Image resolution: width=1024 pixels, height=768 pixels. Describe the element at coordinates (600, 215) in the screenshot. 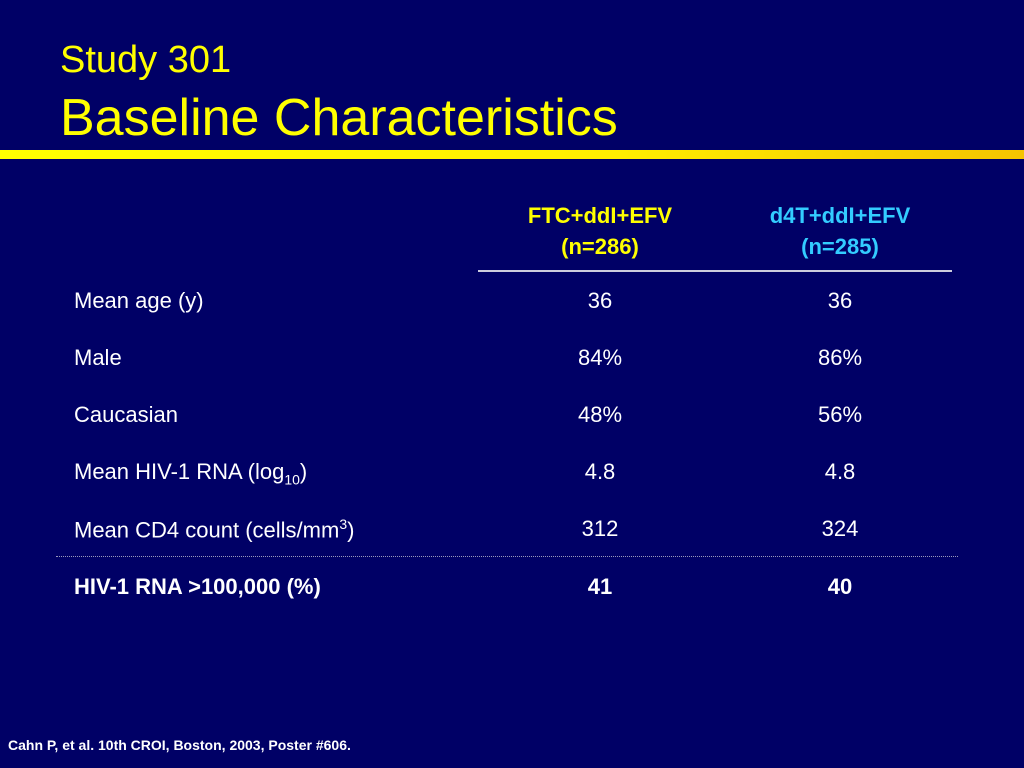

I see `column-header-ftc-name: FTC+ddI+EFV` at that location.